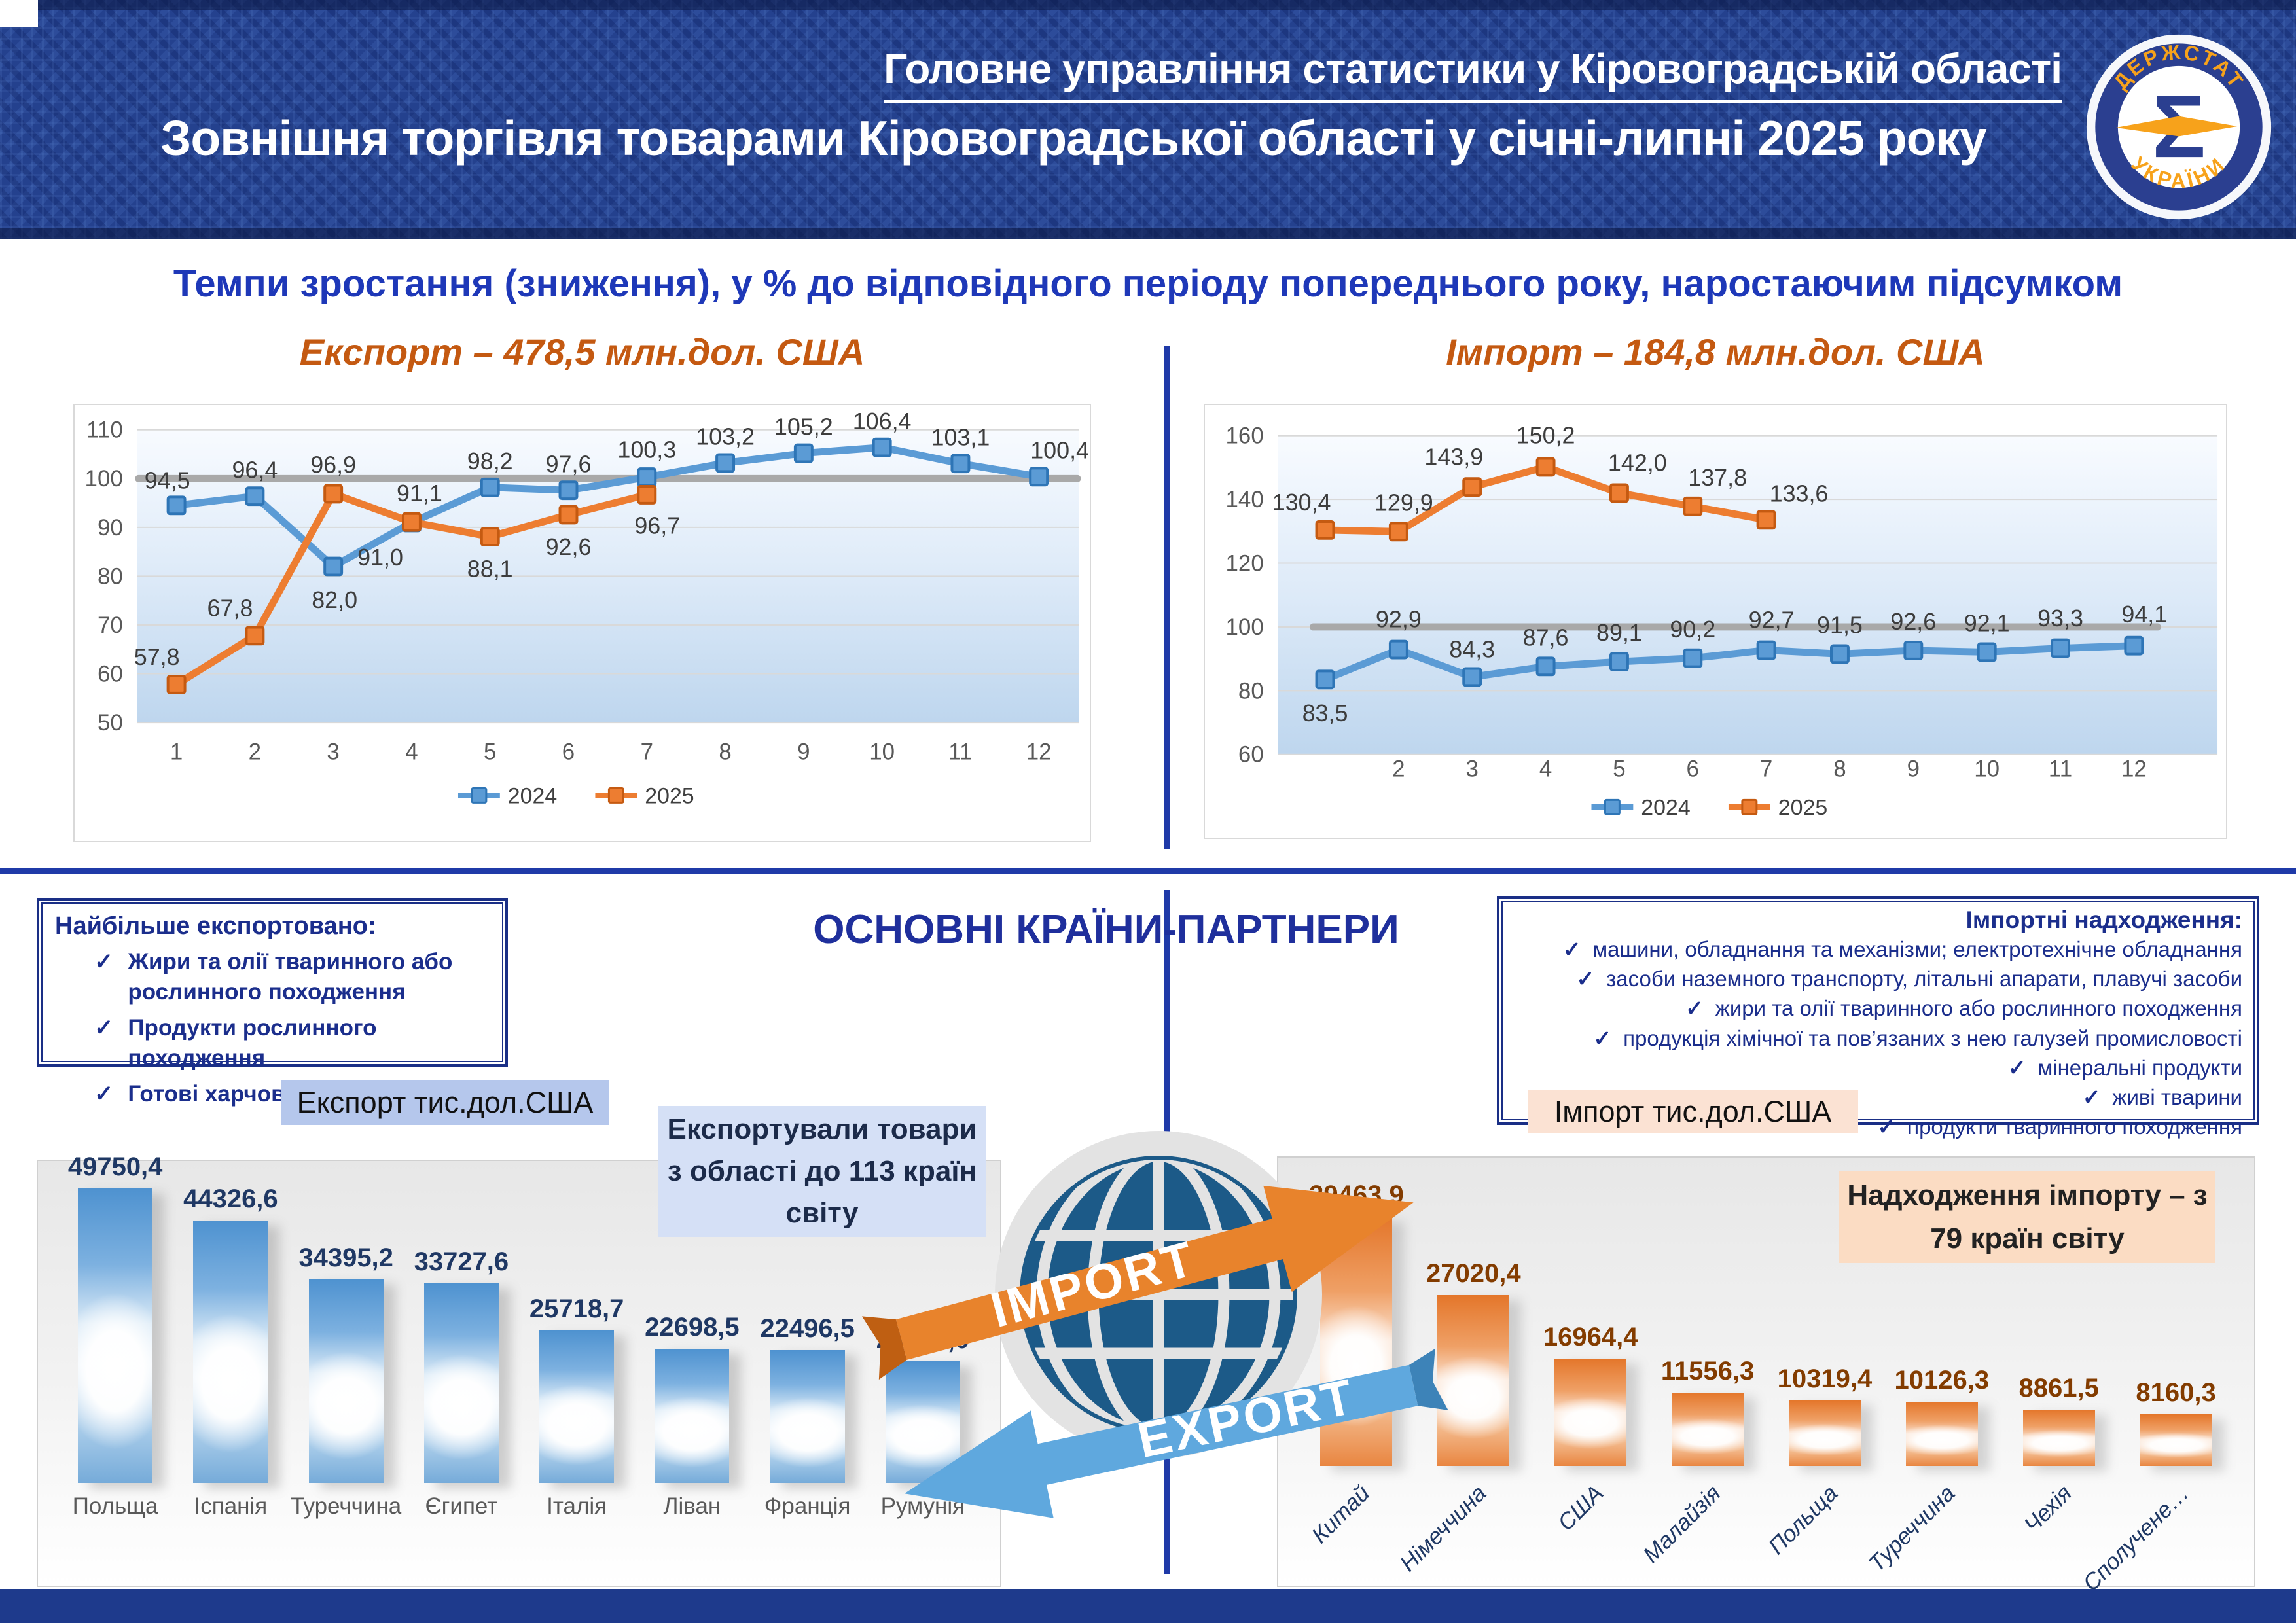 The image size is (2296, 1623). I want to click on svg-text: 11, so click(960, 752).